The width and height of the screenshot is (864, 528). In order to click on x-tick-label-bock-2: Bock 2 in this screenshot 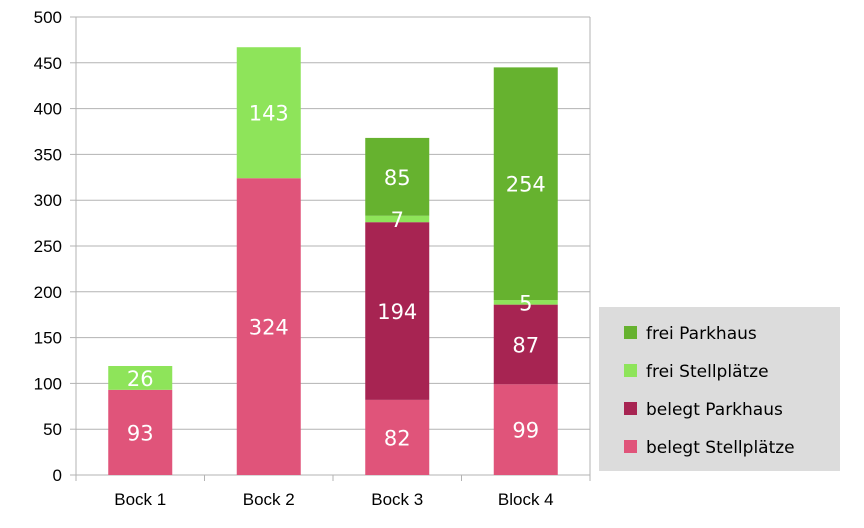, I will do `click(269, 499)`.